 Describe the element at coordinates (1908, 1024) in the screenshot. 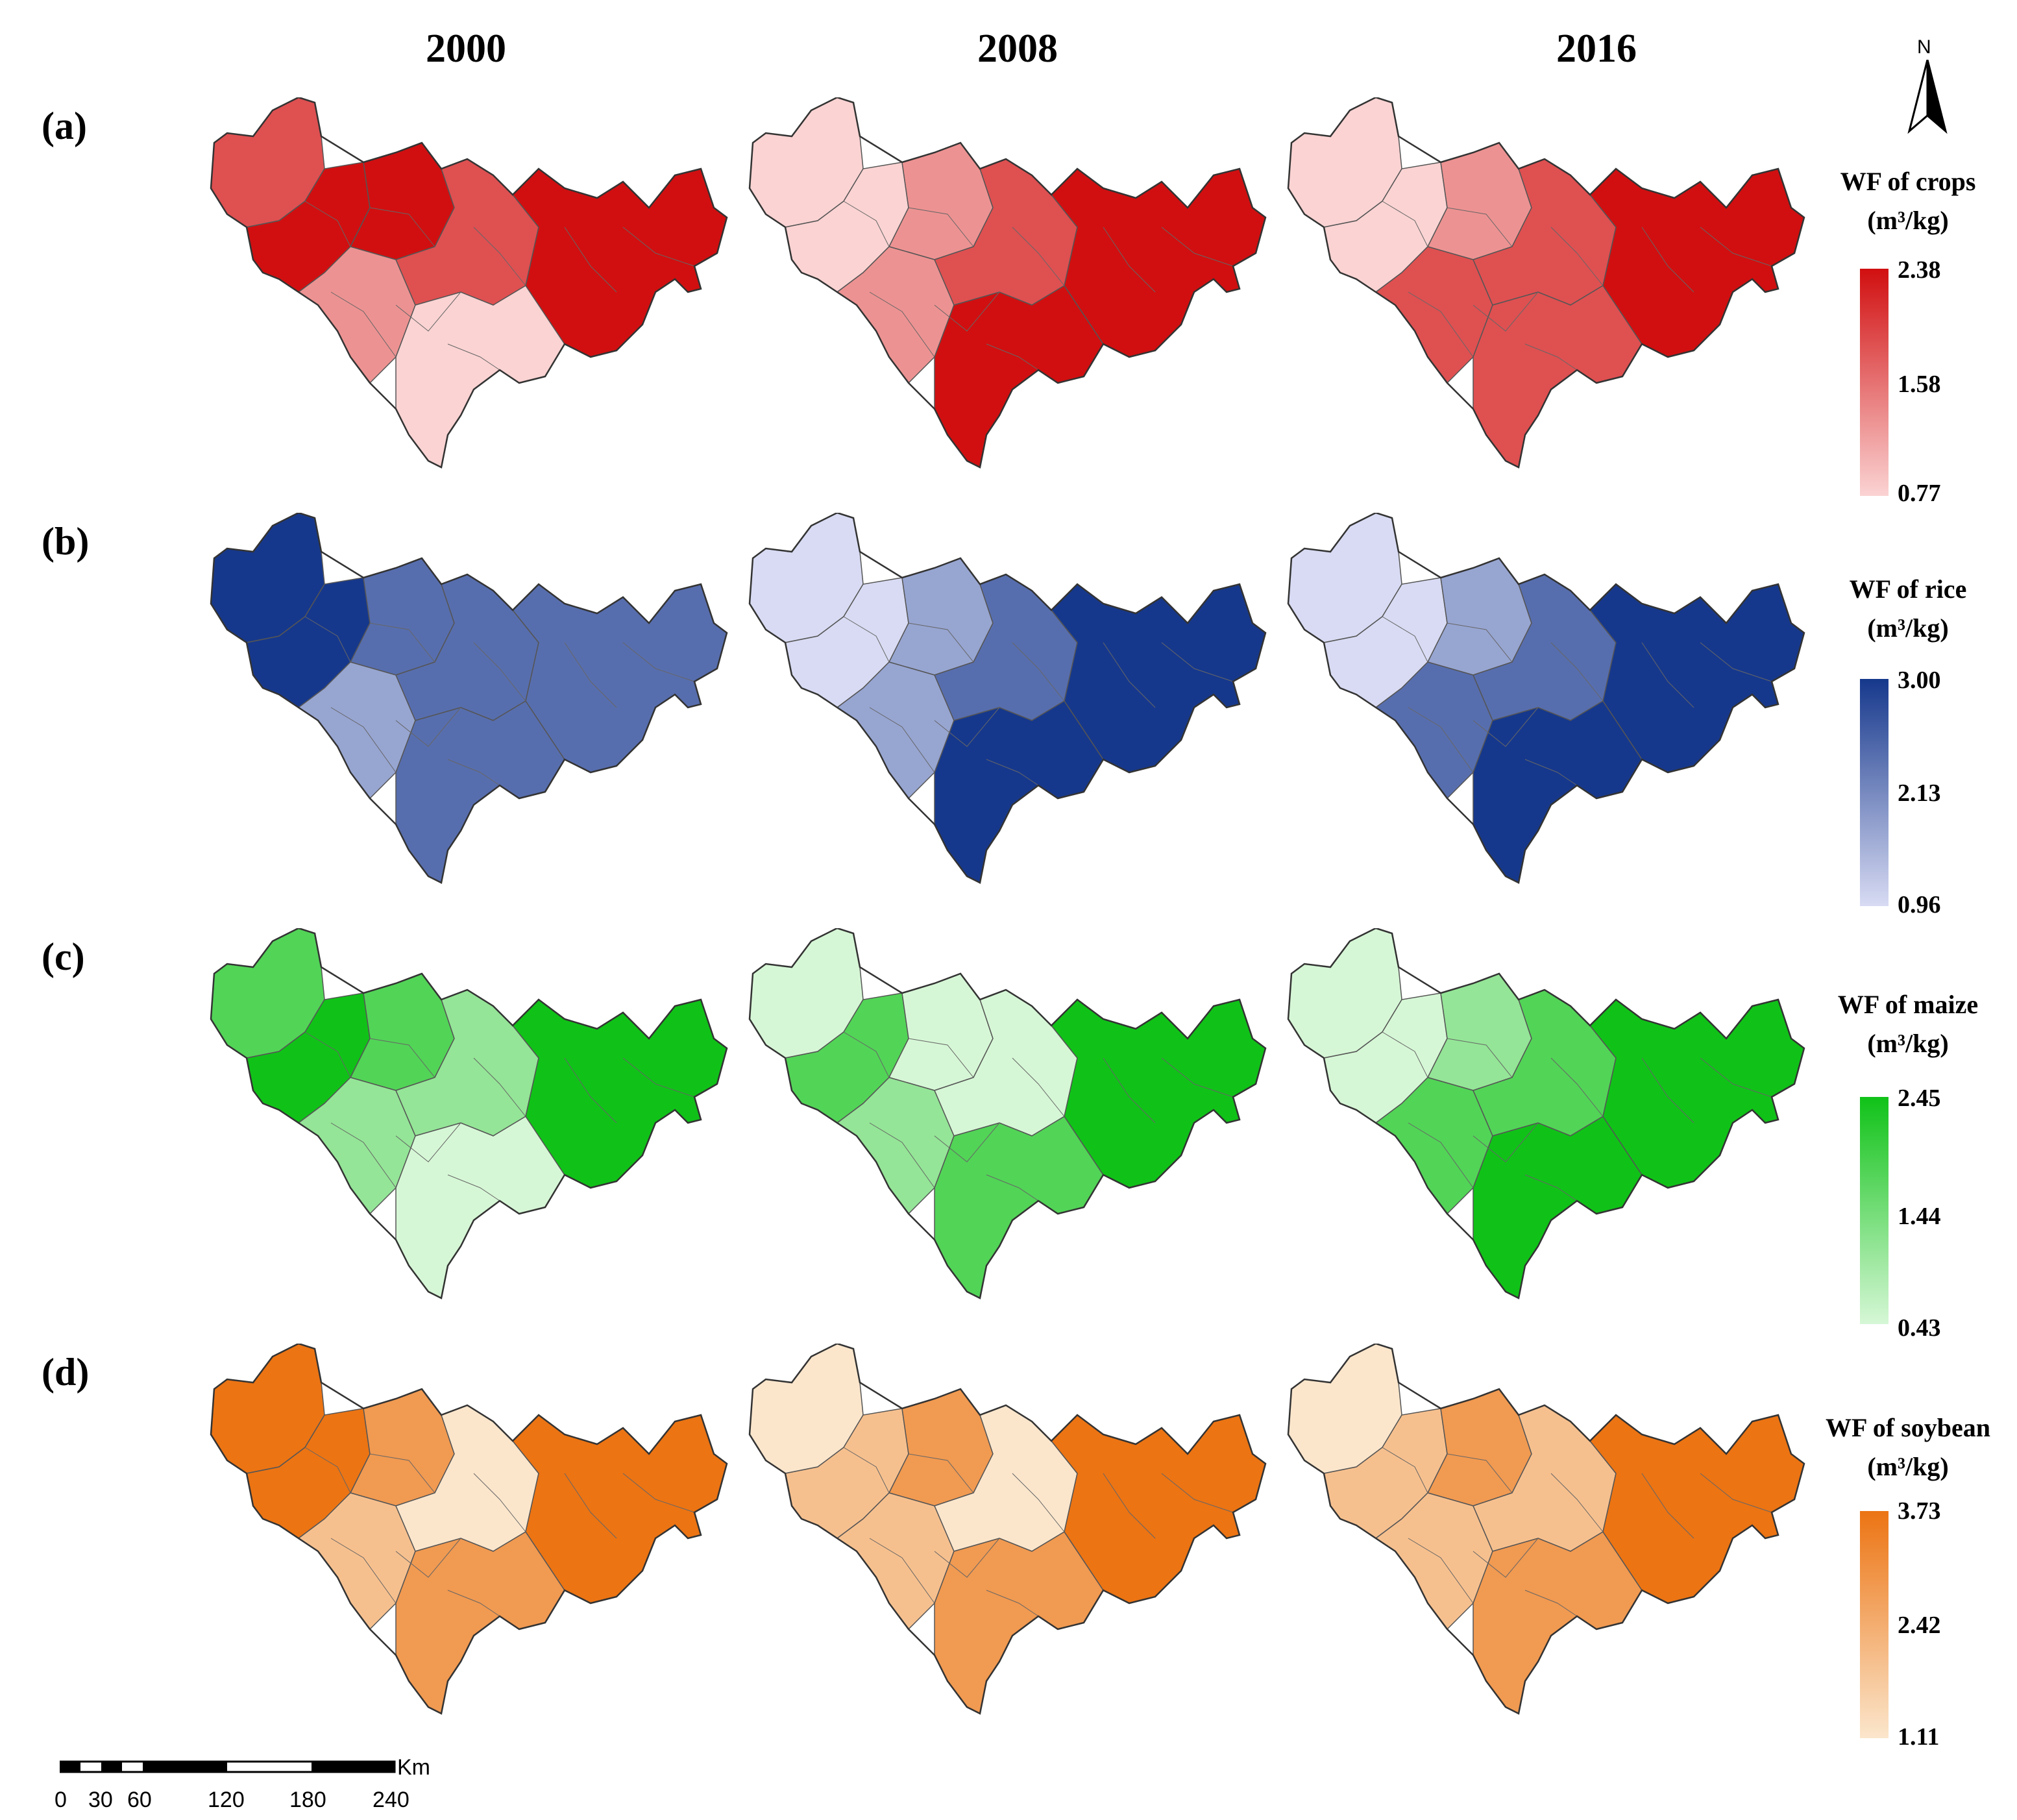

I see `legend-title-maize: WF of maize (m³/kg)` at that location.